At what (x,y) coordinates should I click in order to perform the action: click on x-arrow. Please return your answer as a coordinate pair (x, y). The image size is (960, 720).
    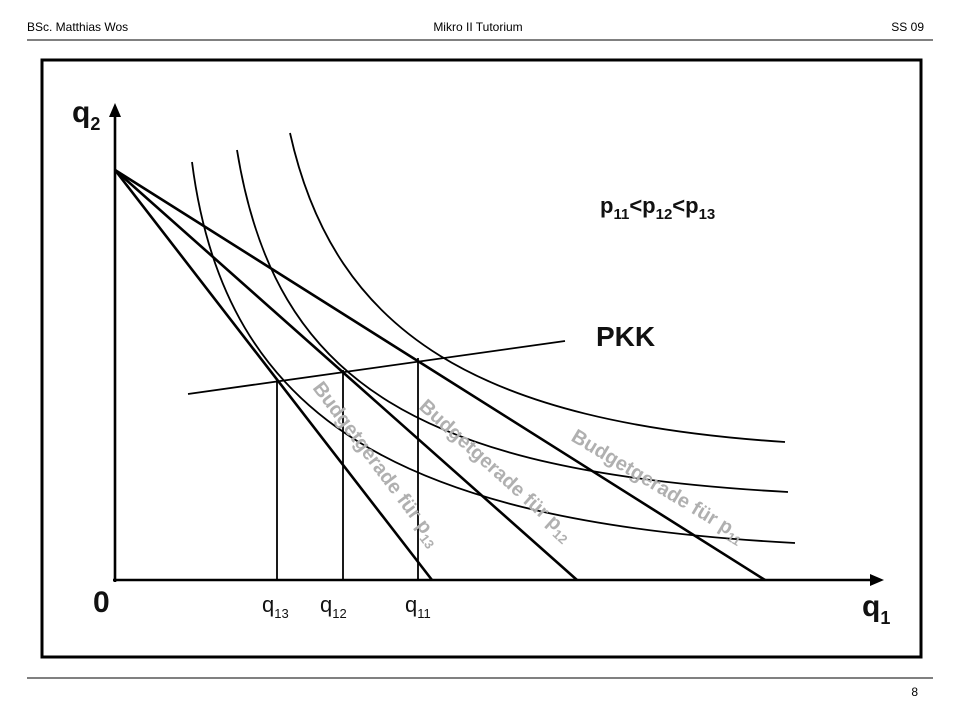
    Looking at the image, I should click on (877, 580).